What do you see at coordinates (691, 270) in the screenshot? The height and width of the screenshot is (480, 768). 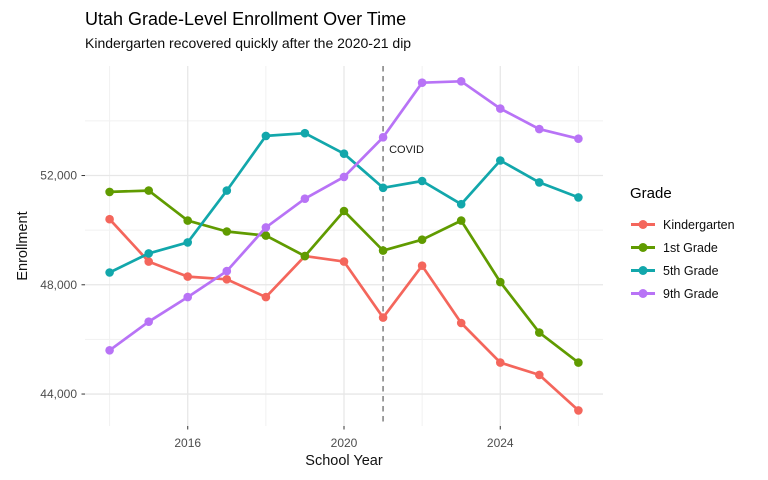 I see `legend-label: 5th Grade` at bounding box center [691, 270].